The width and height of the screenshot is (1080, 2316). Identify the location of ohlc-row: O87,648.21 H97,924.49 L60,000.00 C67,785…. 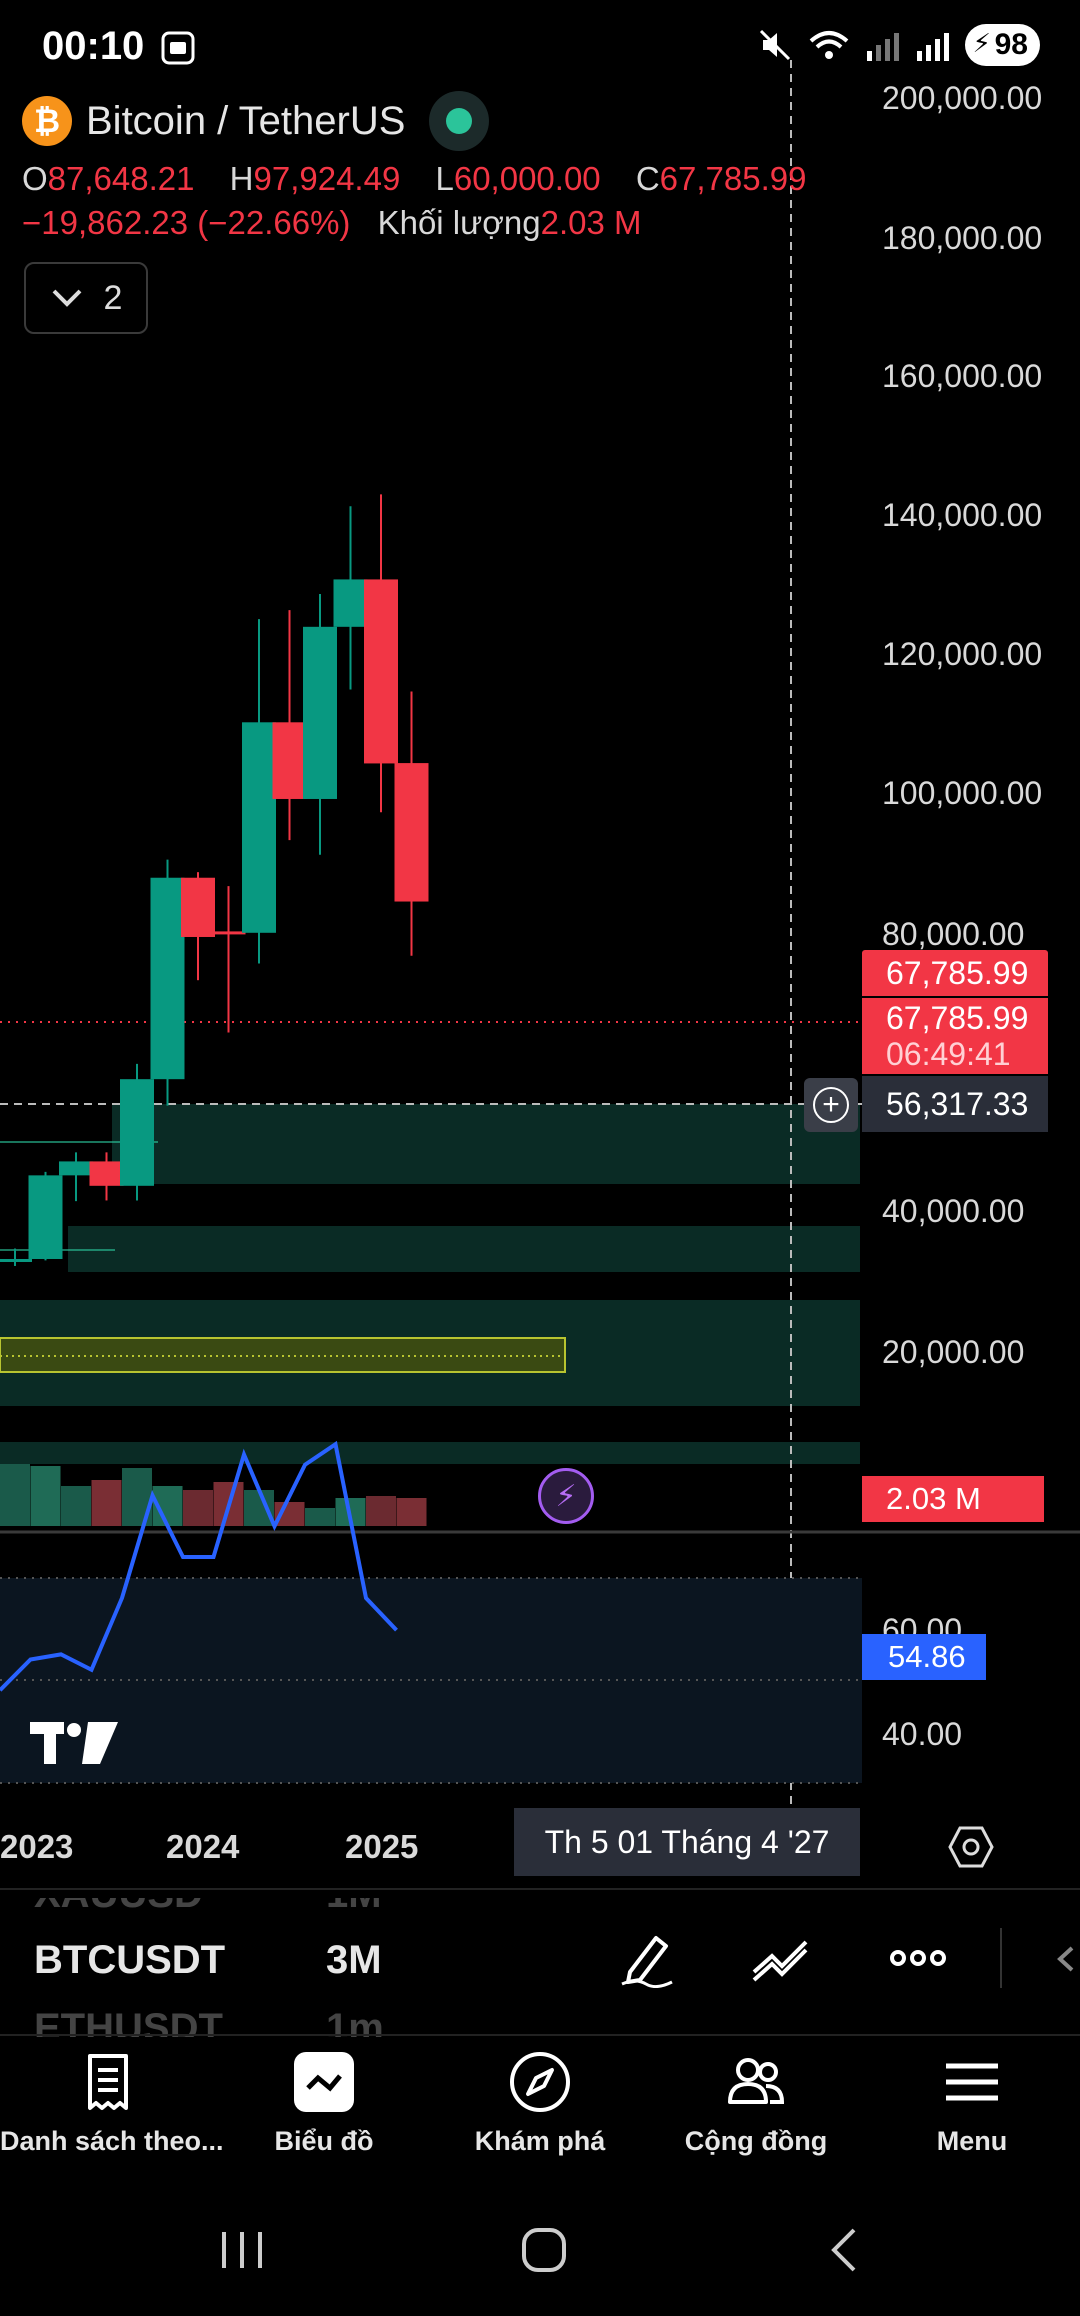
(432, 179).